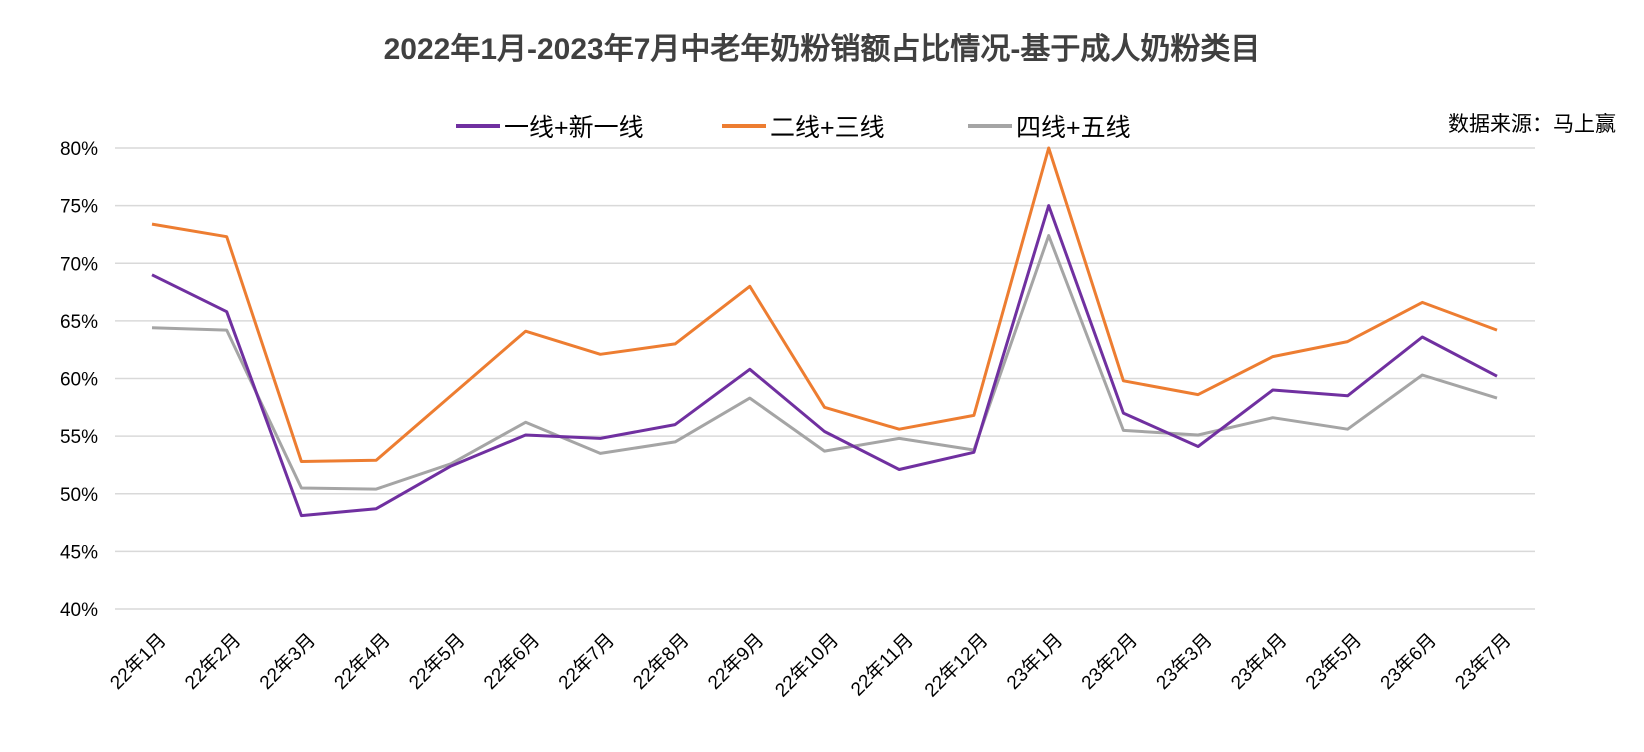 The width and height of the screenshot is (1644, 752). Describe the element at coordinates (212, 661) in the screenshot. I see `x-tick-label: 22年2月` at that location.